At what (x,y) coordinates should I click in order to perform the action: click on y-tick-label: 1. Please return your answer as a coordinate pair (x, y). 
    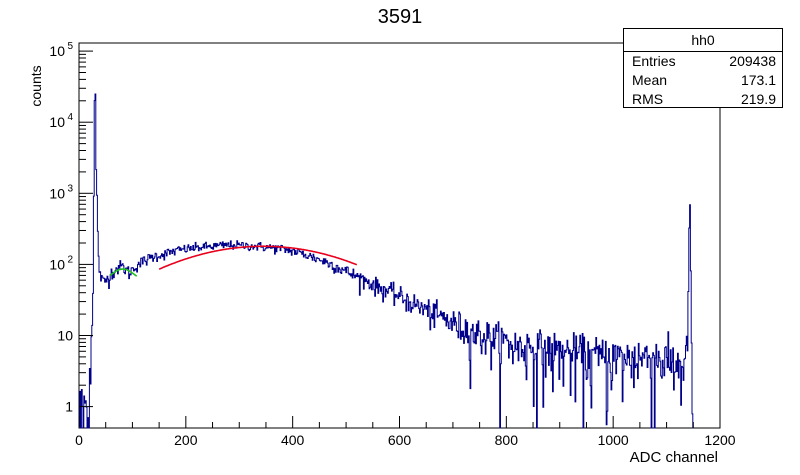
    Looking at the image, I should click on (69, 407).